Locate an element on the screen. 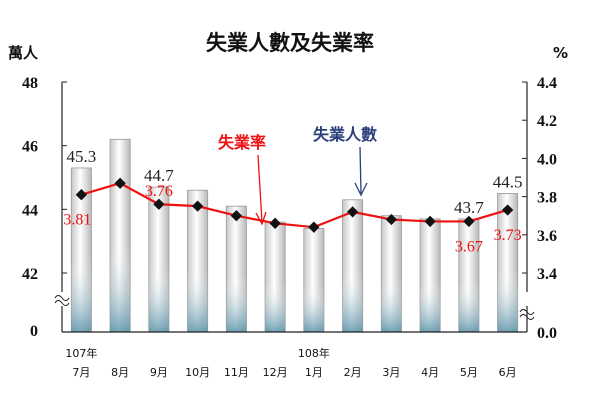 The image size is (600, 400). category-label: 11月 is located at coordinates (236, 372).